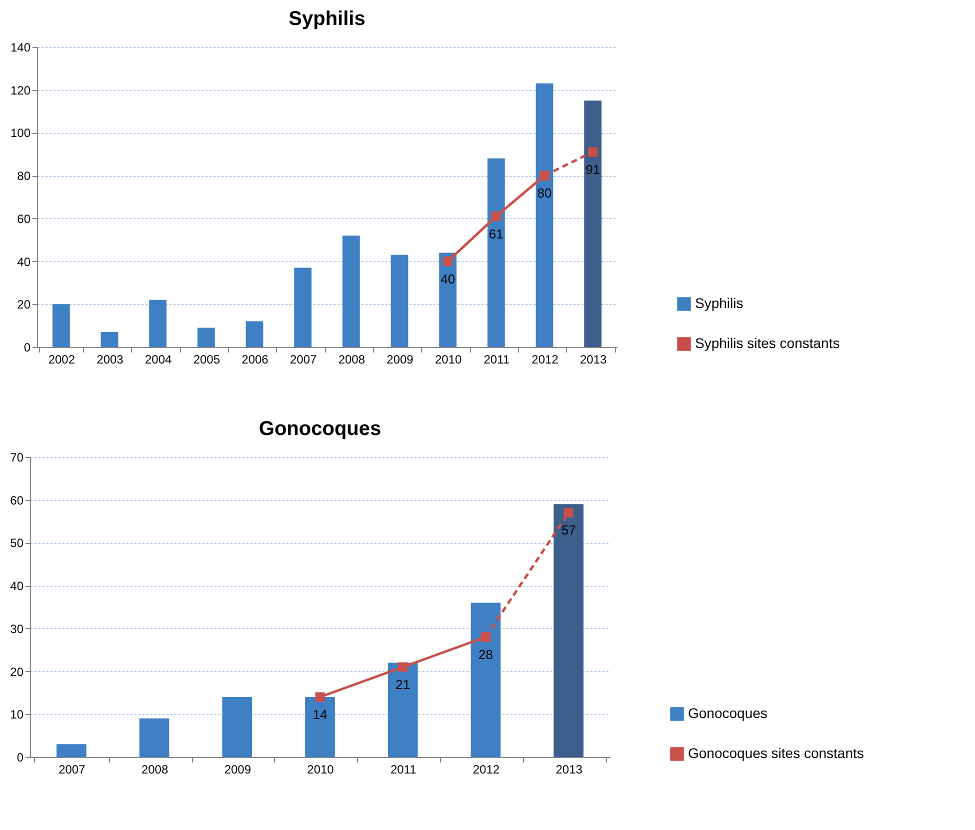 Image resolution: width=975 pixels, height=830 pixels. What do you see at coordinates (17, 629) in the screenshot?
I see `y-tick-label: 30` at bounding box center [17, 629].